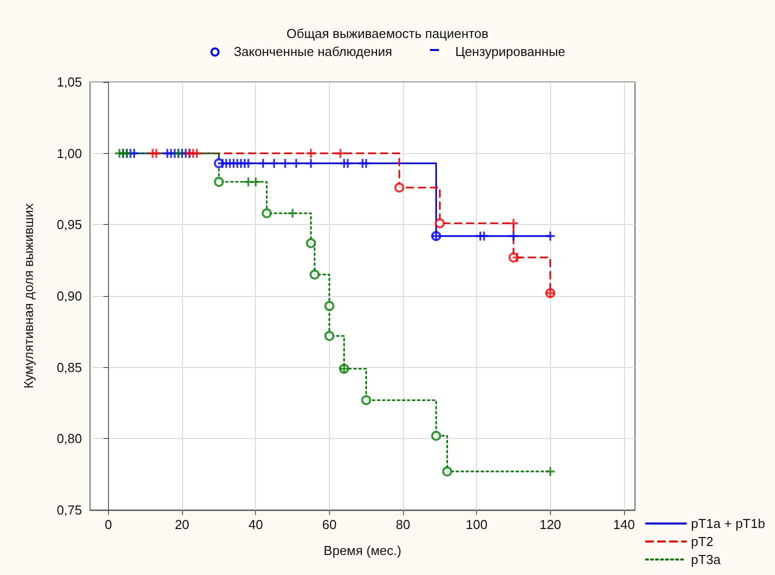 The image size is (775, 575). What do you see at coordinates (403, 524) in the screenshot?
I see `x-tick-label: 80` at bounding box center [403, 524].